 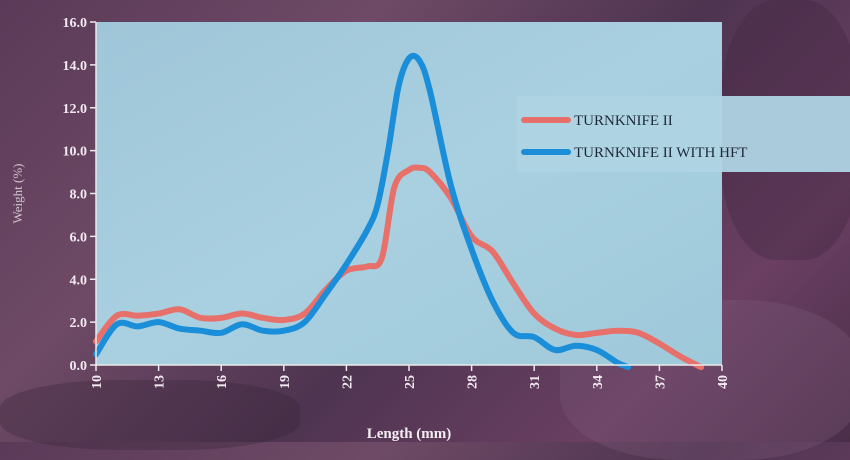 What do you see at coordinates (75, 23) in the screenshot?
I see `y-tick-label: 16.0` at bounding box center [75, 23].